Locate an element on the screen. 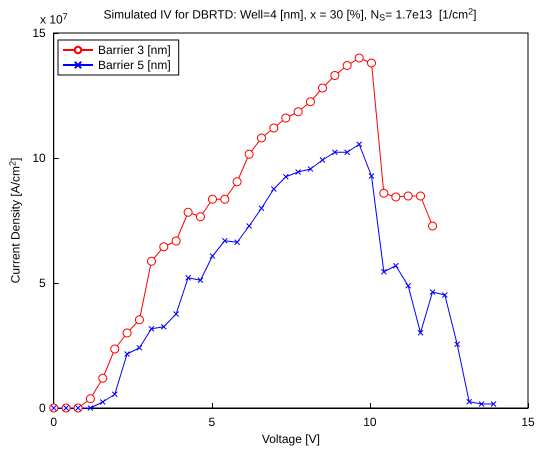 This screenshot has height=450, width=540. x-tick-label: 10 is located at coordinates (370, 422).